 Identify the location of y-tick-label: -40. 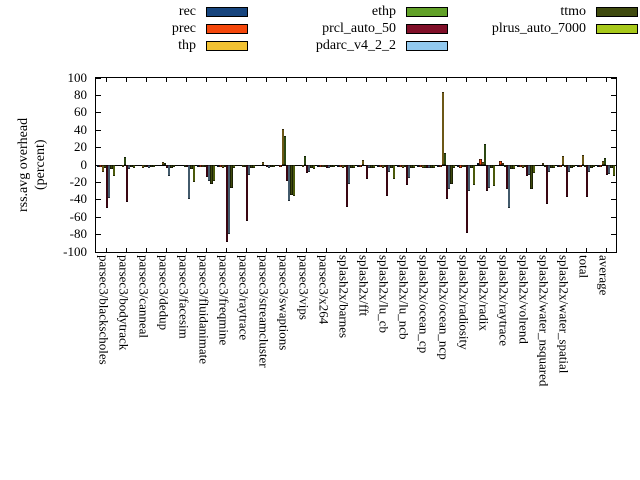
(78, 199).